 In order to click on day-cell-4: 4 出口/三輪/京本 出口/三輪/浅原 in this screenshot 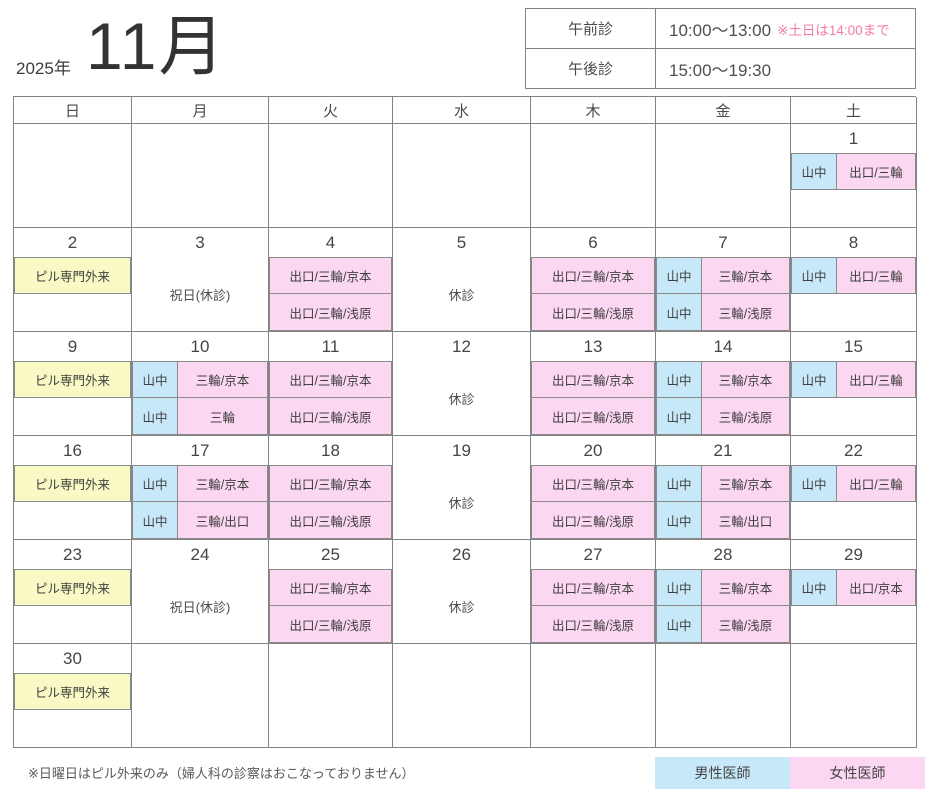, I will do `click(331, 280)`.